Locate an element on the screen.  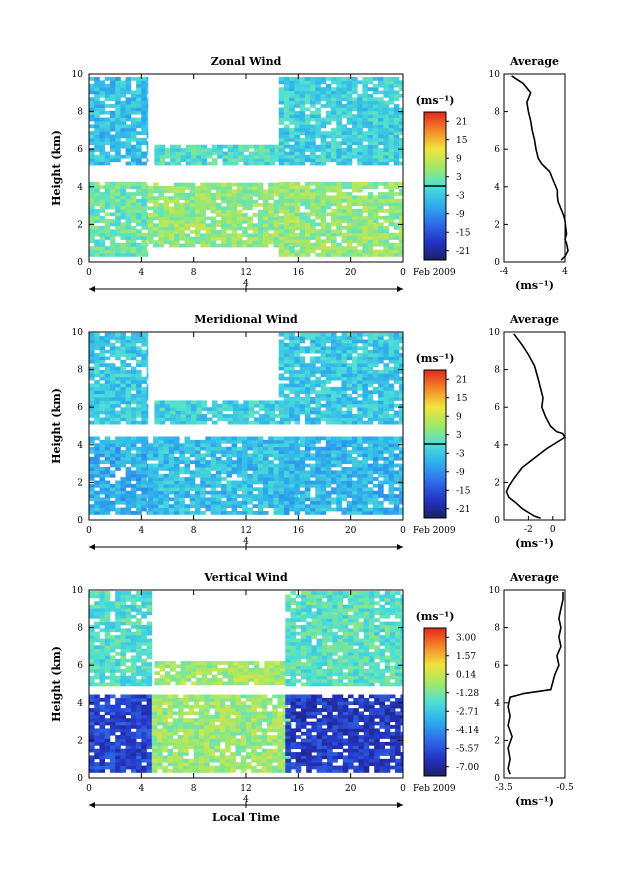
average-profile-line is located at coordinates (536, 426).